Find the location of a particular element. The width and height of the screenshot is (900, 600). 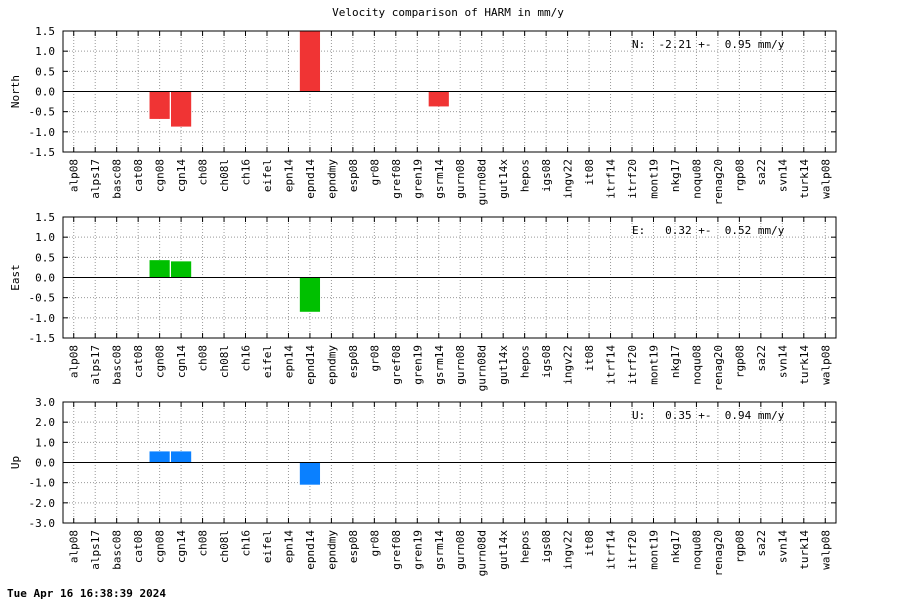

y-tick-label: -1.5 is located at coordinates (42, 152).